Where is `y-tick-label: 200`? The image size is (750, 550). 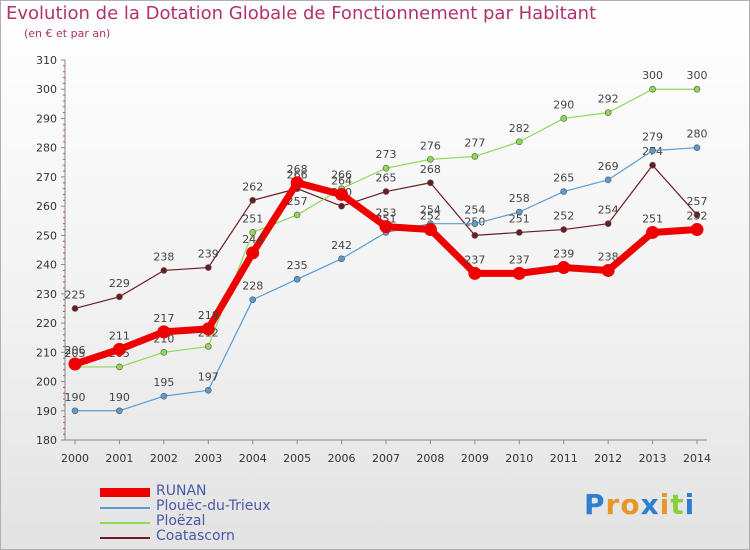 y-tick-label: 200 is located at coordinates (46, 382).